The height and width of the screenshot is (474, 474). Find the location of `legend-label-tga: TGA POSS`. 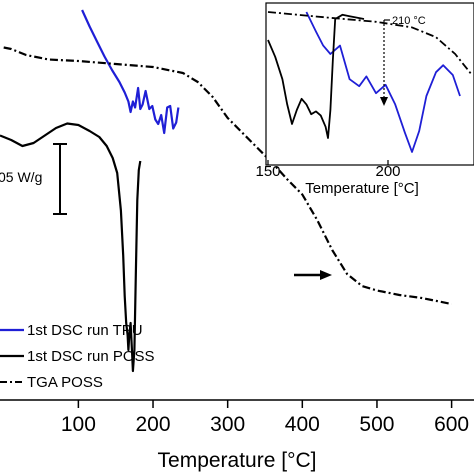

legend-label-tga: TGA POSS is located at coordinates (65, 382).